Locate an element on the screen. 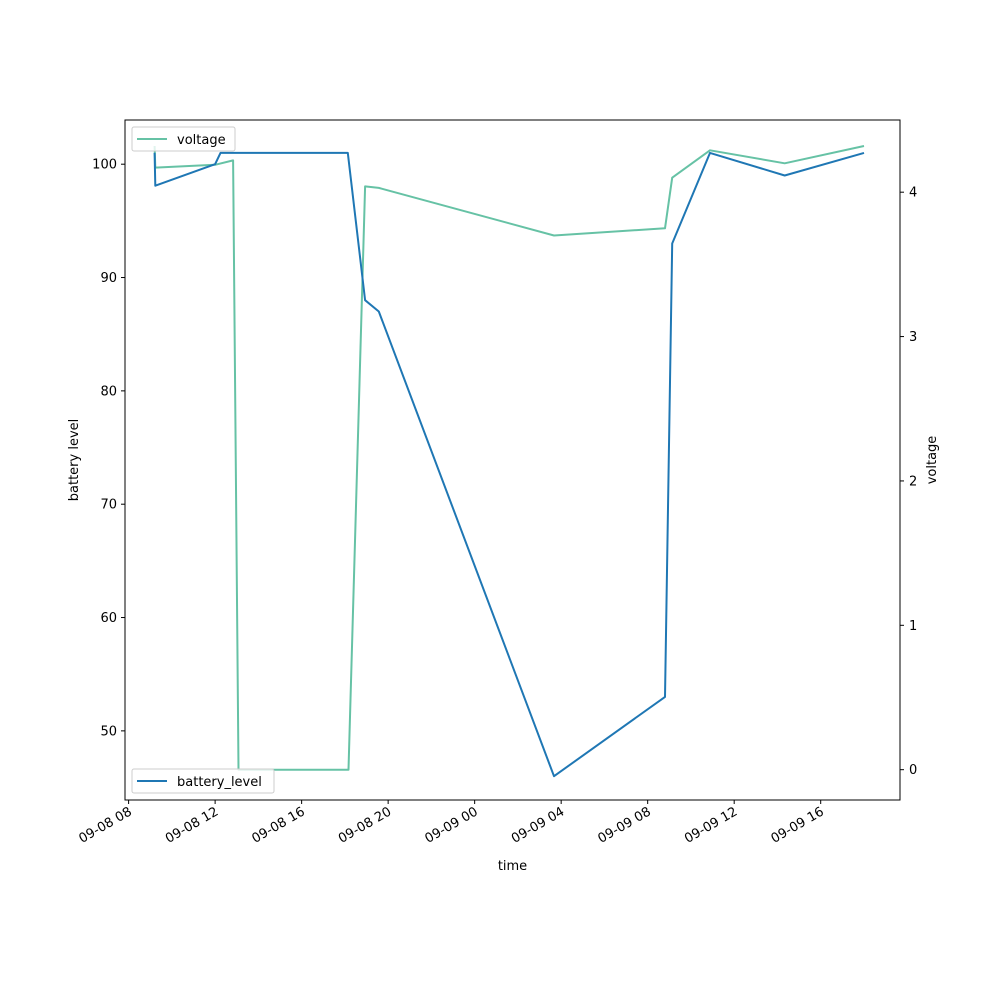 The height and width of the screenshot is (1000, 1000). legend-battery-level-label: battery_level is located at coordinates (219, 782).